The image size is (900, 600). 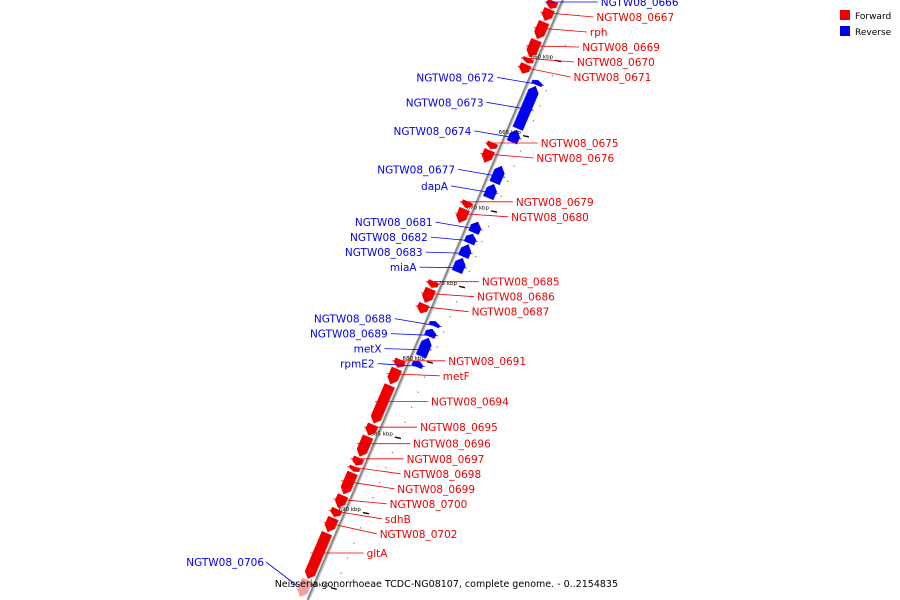 What do you see at coordinates (378, 554) in the screenshot?
I see `gene-label: gltA` at bounding box center [378, 554].